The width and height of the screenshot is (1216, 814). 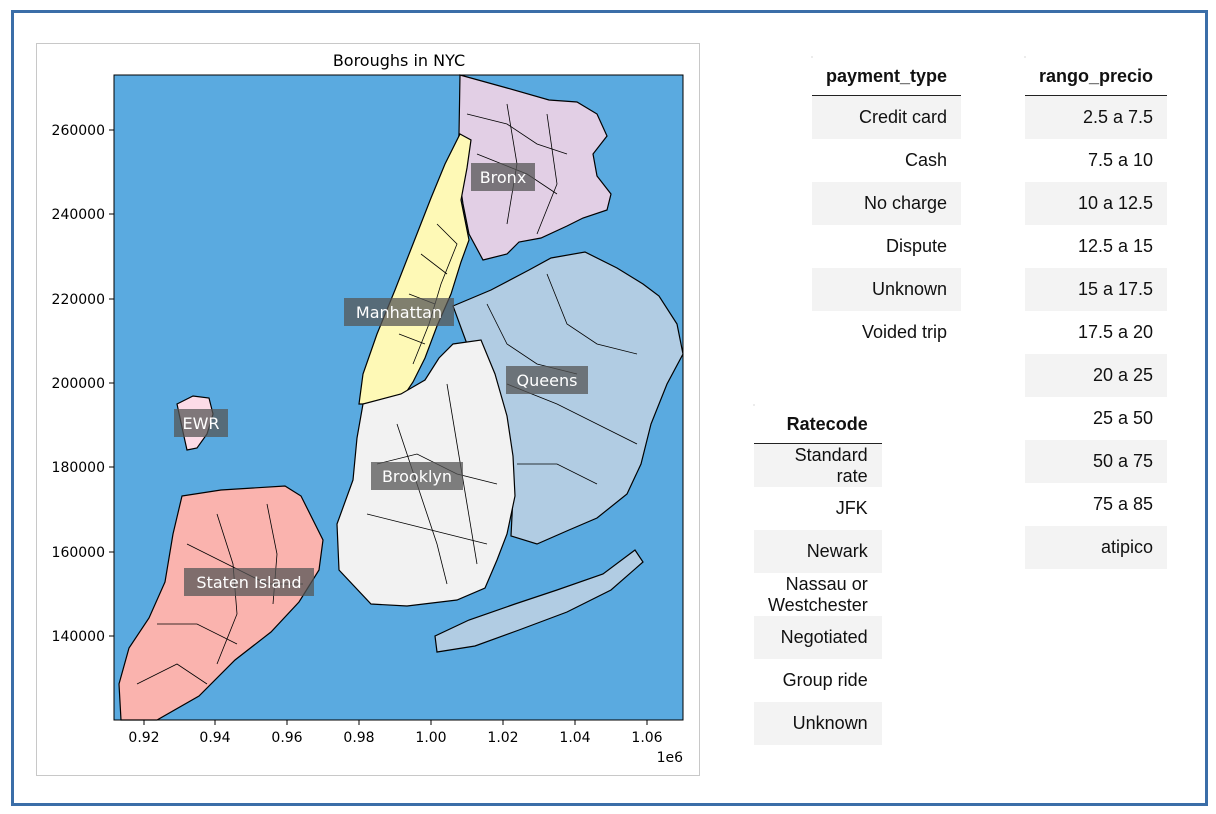 I want to click on queens-label-box, so click(x=547, y=380).